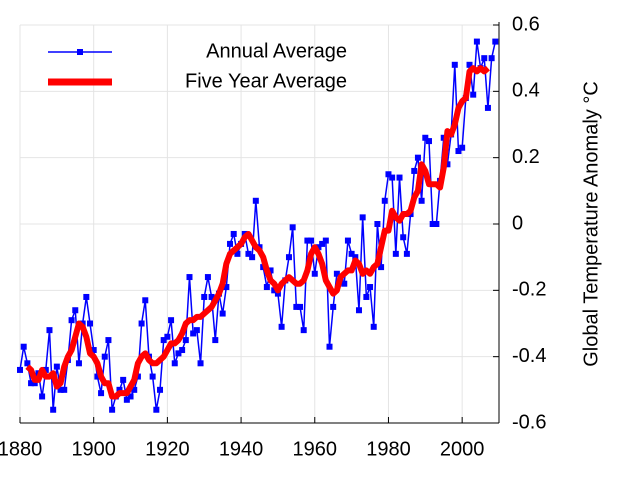  I want to click on x-tick-label: 1880, so click(21, 449).